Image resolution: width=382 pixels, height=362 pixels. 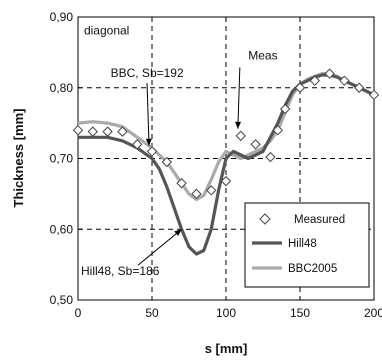 What do you see at coordinates (178, 233) in the screenshot?
I see `annotation-arrowhead-hill` at bounding box center [178, 233].